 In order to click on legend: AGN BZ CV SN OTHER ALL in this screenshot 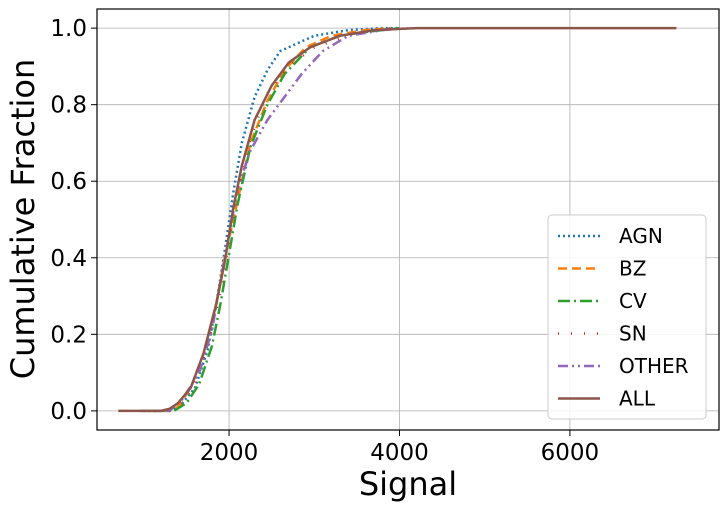, I will do `click(627, 317)`.